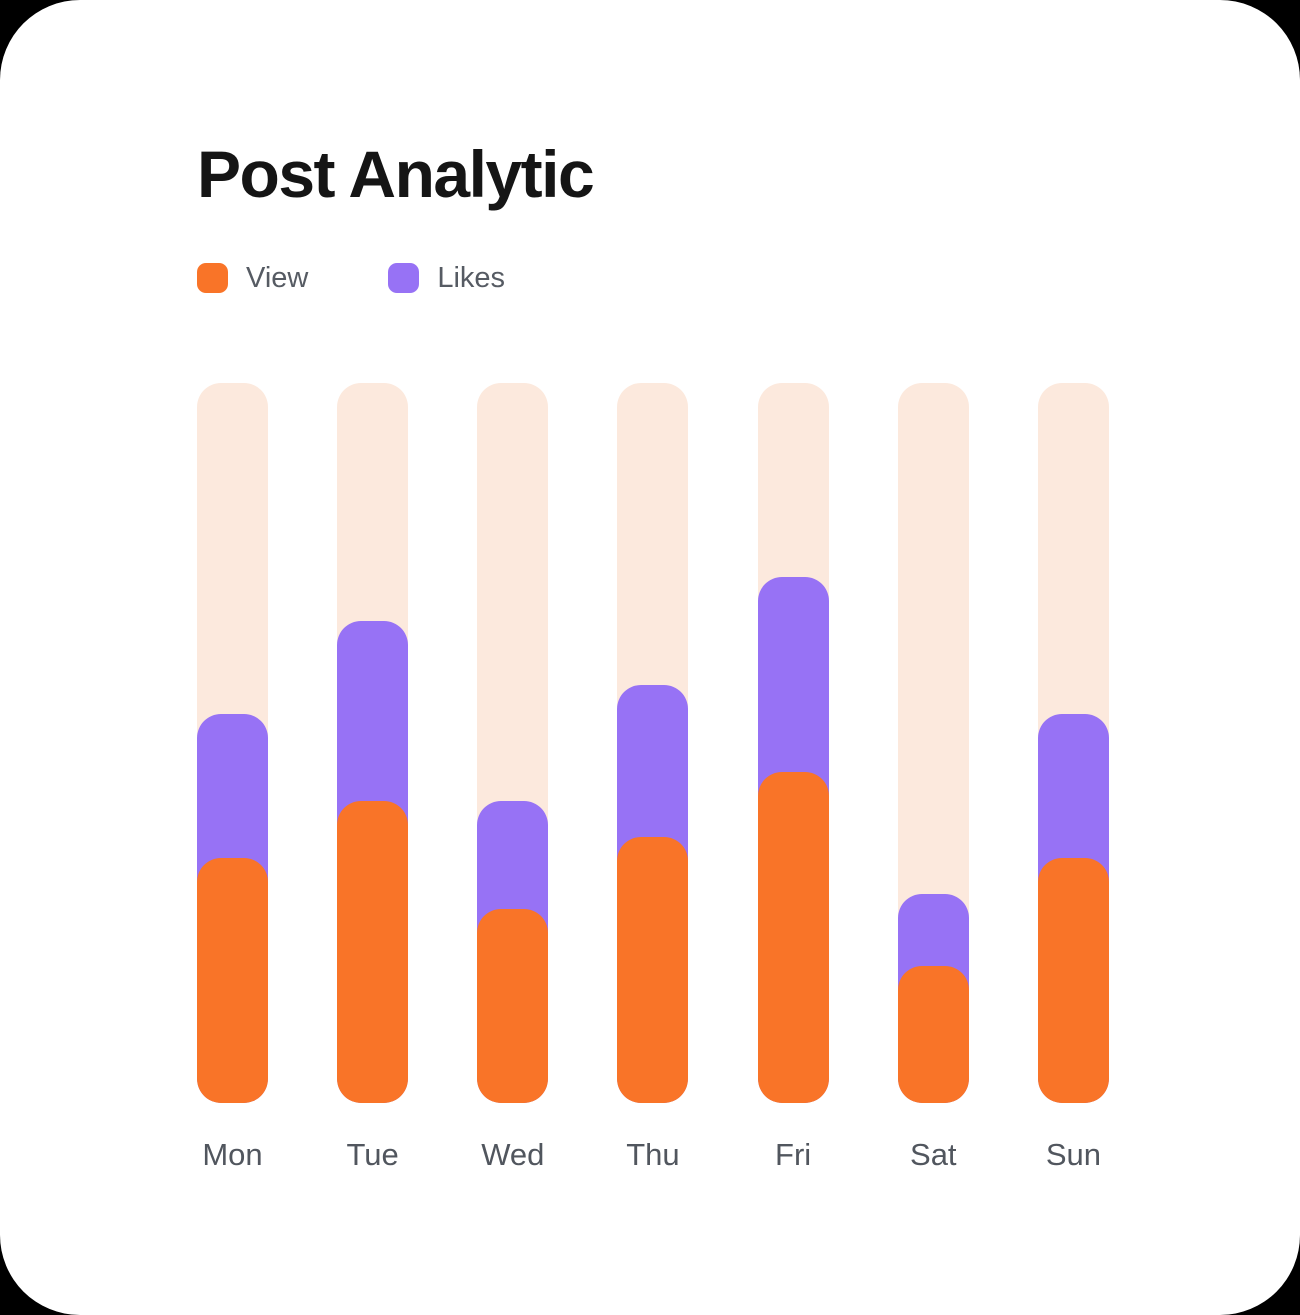 Image resolution: width=1300 pixels, height=1315 pixels. Describe the element at coordinates (232, 1154) in the screenshot. I see `x-axis-label: Mon` at that location.